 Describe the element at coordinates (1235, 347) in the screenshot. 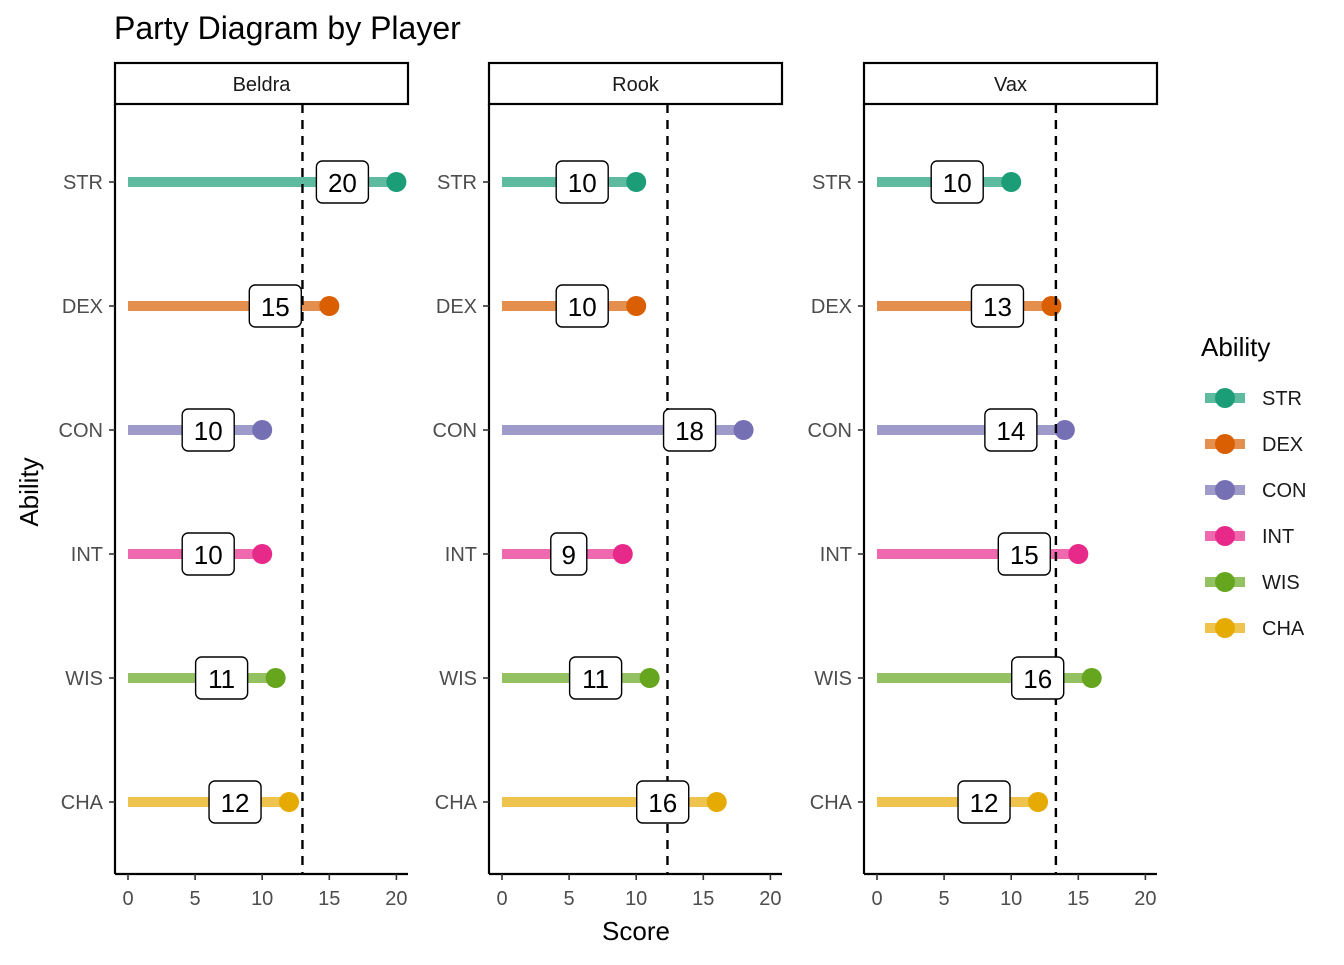

I see `legend-title: Ability` at that location.